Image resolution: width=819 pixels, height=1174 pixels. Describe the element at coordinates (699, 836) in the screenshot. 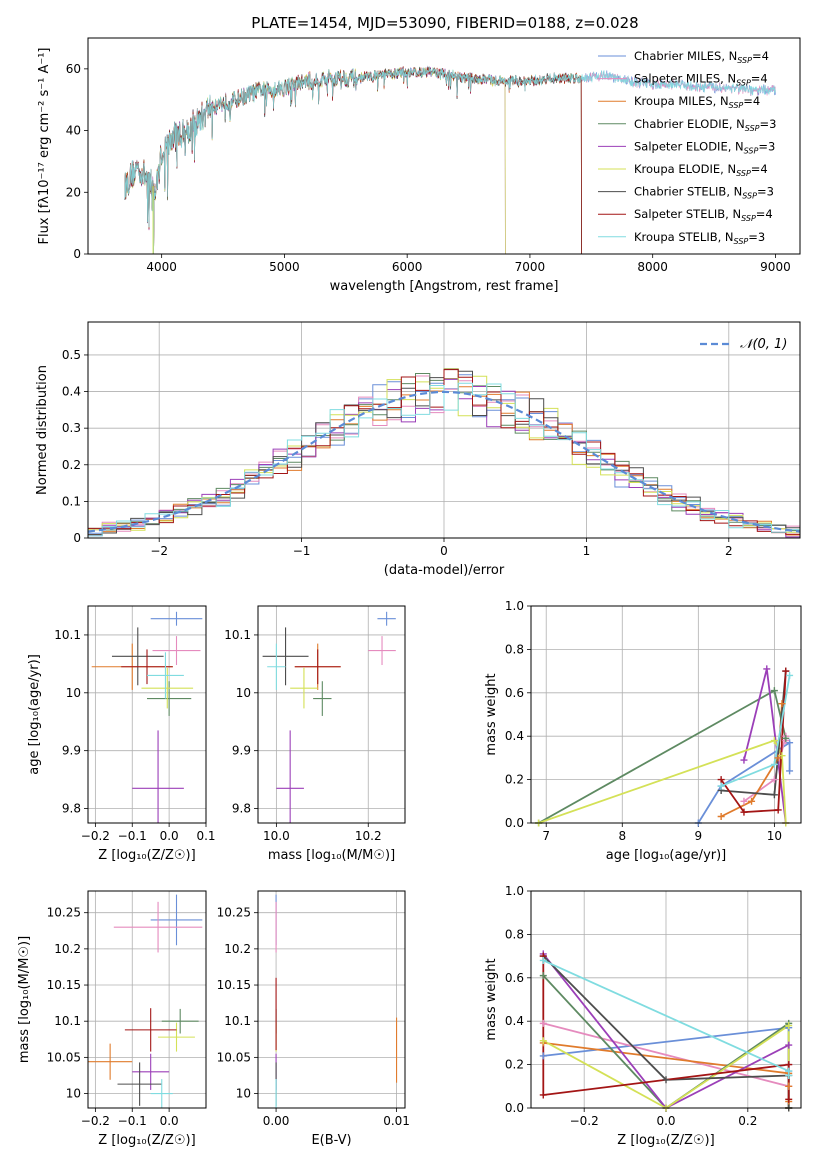

I see `x-tick-label: 9` at that location.